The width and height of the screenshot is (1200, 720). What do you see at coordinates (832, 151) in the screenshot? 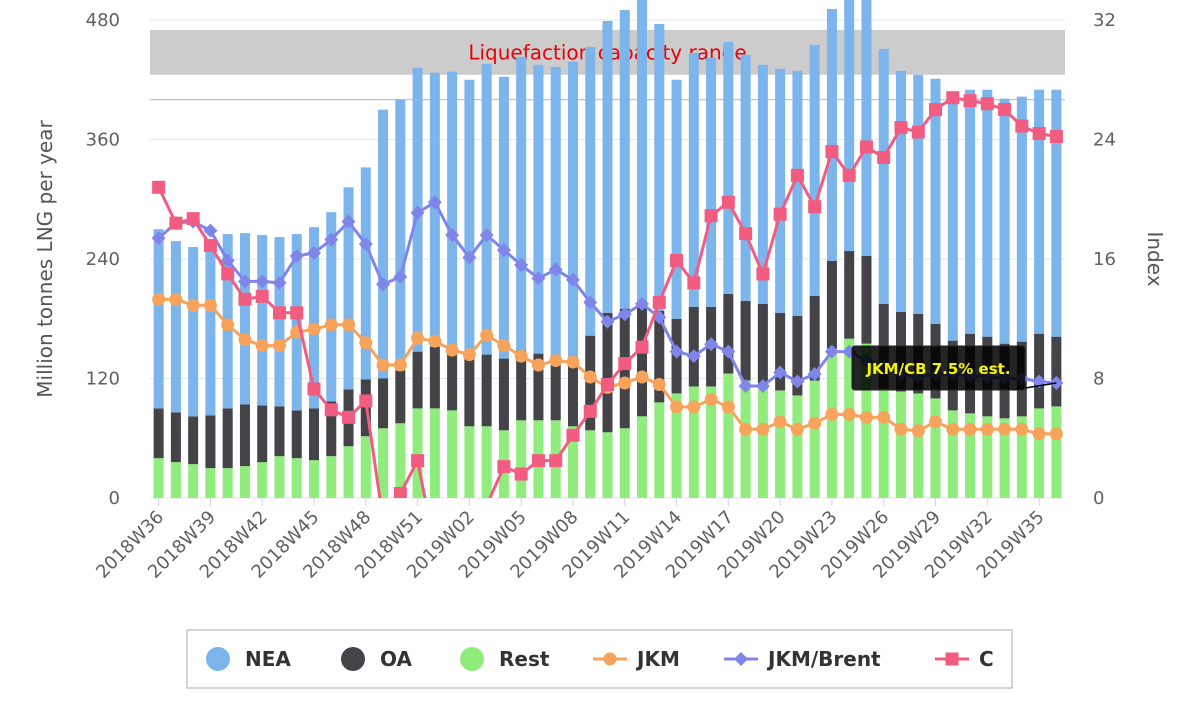
I see `point-c-2019W23` at bounding box center [832, 151].